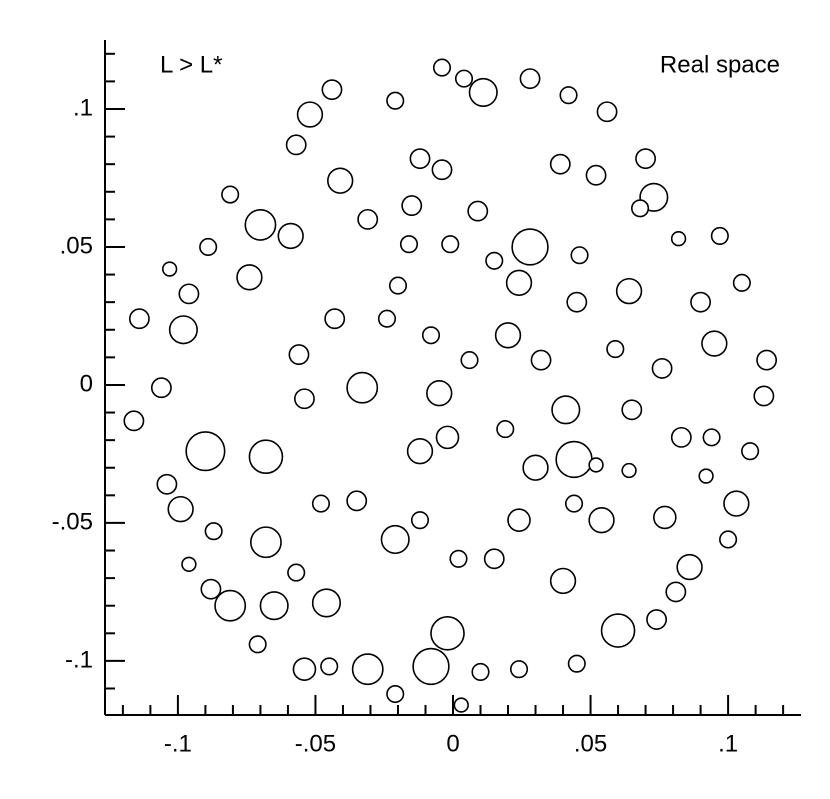  Describe the element at coordinates (590, 743) in the screenshot. I see `x-tick-label: .05` at that location.